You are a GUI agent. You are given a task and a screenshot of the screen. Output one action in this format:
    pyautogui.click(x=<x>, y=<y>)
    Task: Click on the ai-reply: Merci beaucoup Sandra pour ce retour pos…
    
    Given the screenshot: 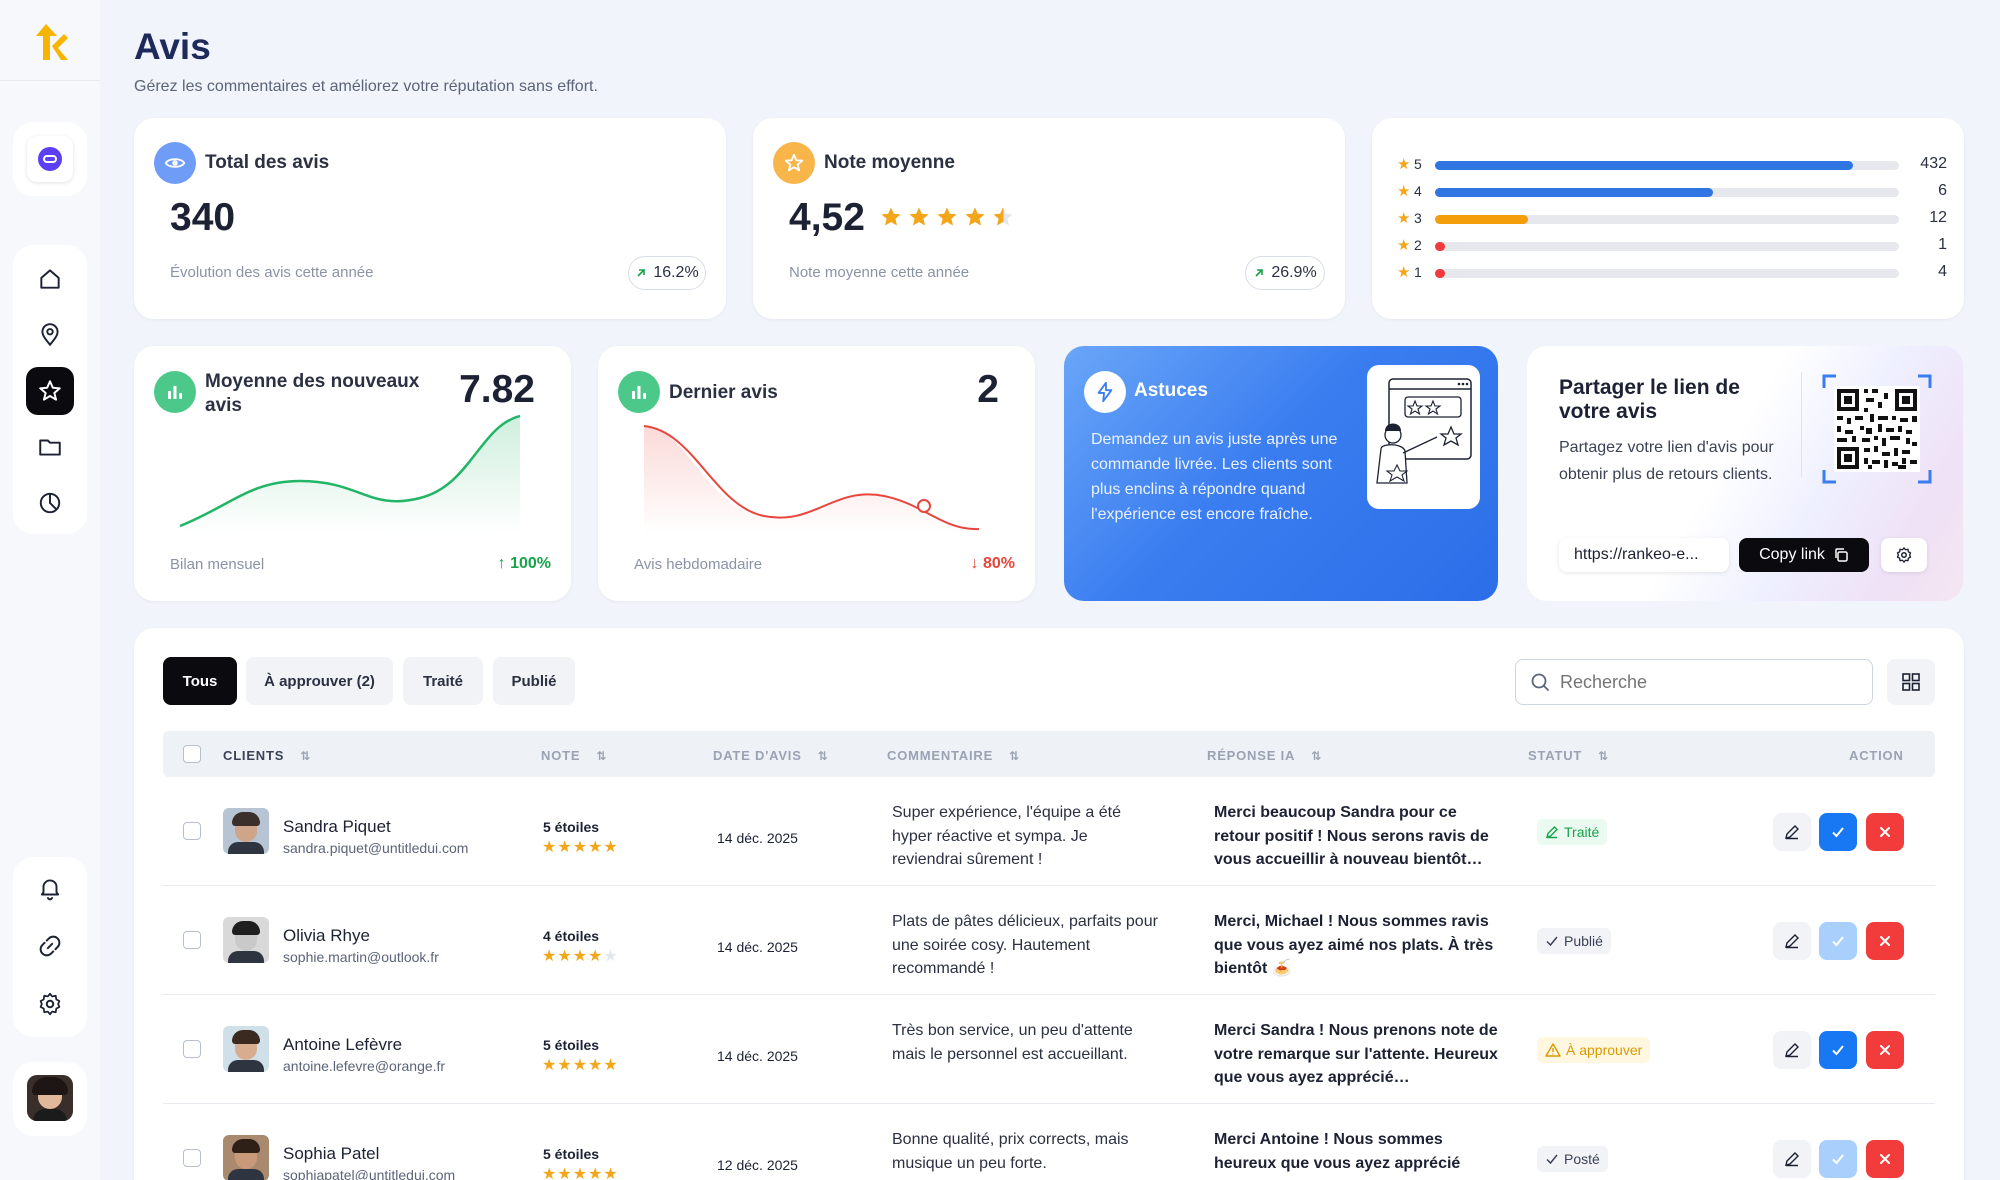 What is the action you would take?
    pyautogui.click(x=1351, y=836)
    